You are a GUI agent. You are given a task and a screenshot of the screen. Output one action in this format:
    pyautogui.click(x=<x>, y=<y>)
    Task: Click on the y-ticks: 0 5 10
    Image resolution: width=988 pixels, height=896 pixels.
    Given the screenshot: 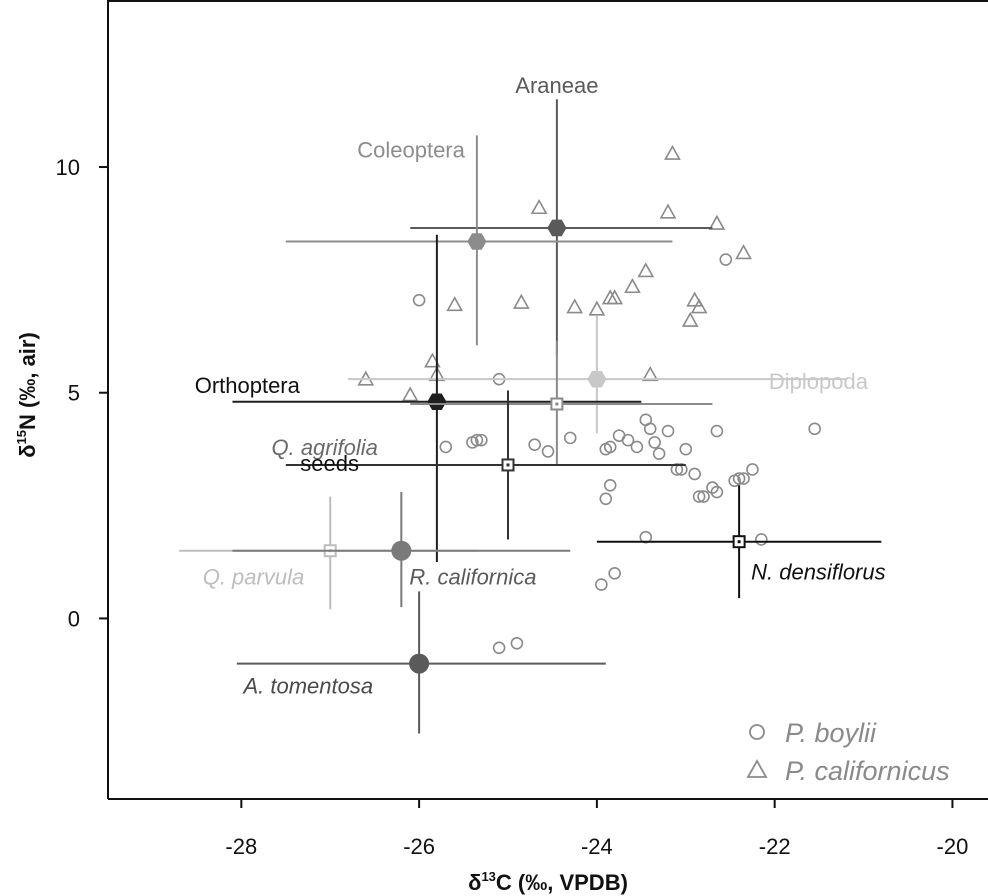 What is the action you would take?
    pyautogui.click(x=82, y=393)
    